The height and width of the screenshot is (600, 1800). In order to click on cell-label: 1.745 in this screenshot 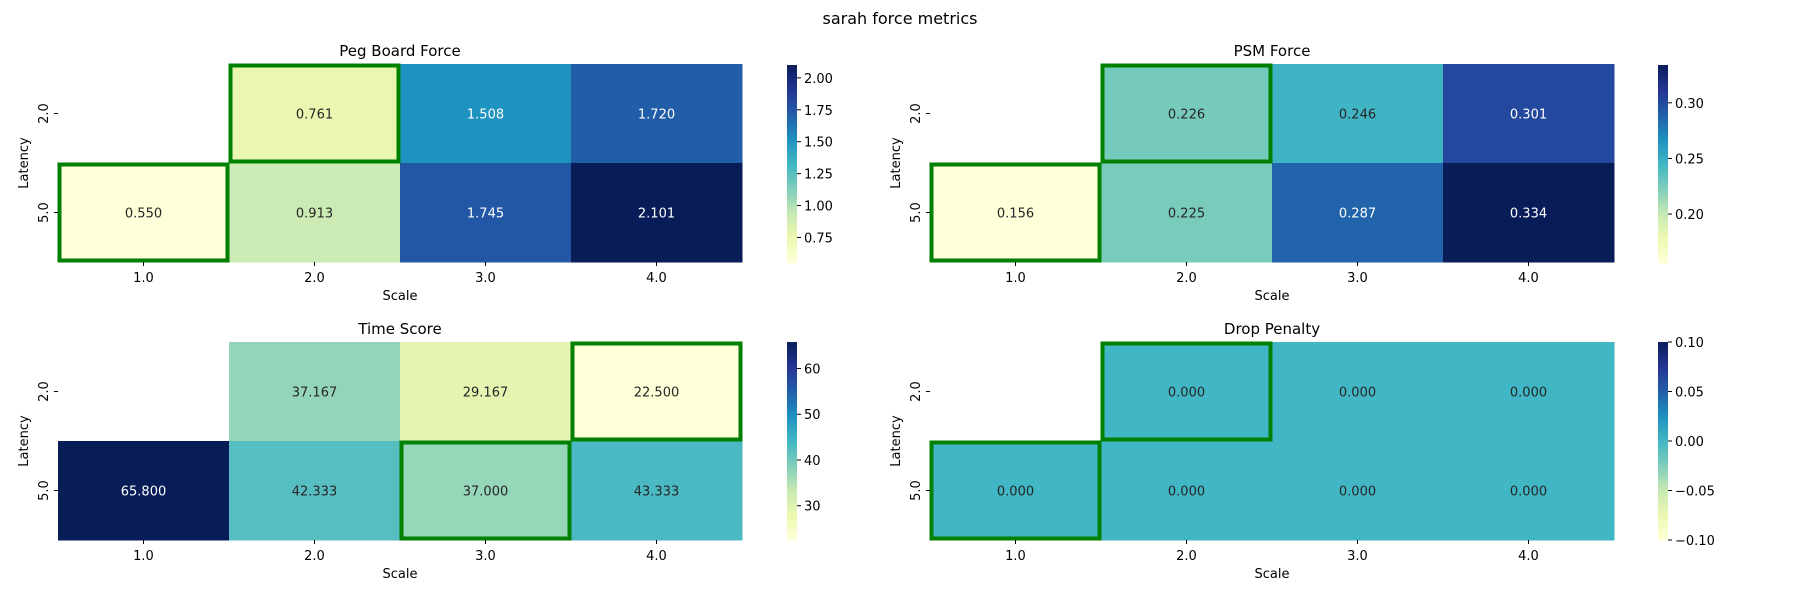, I will do `click(485, 214)`.